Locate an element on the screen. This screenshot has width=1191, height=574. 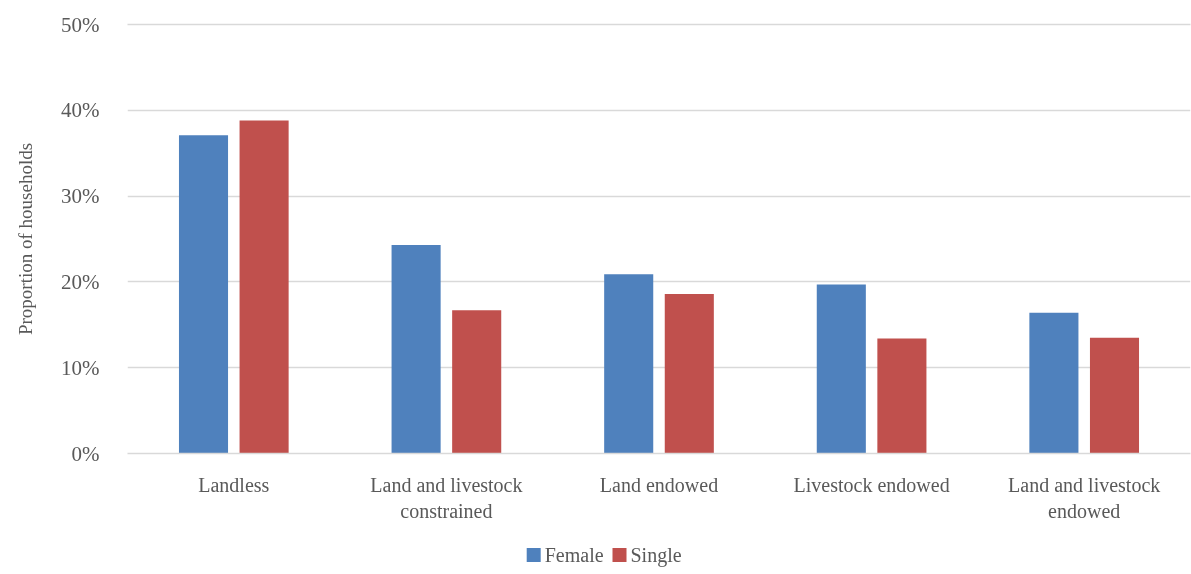
y-axis-title: Proportion of households is located at coordinates (26, 239).